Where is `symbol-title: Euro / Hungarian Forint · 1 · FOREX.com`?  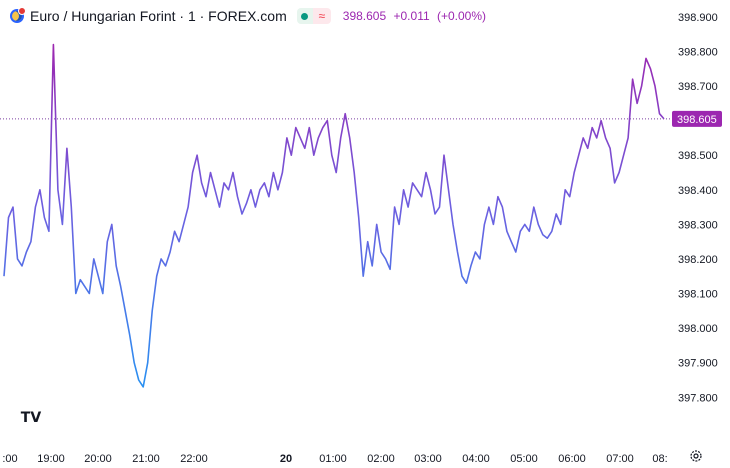 symbol-title: Euro / Hungarian Forint · 1 · FOREX.com is located at coordinates (158, 16).